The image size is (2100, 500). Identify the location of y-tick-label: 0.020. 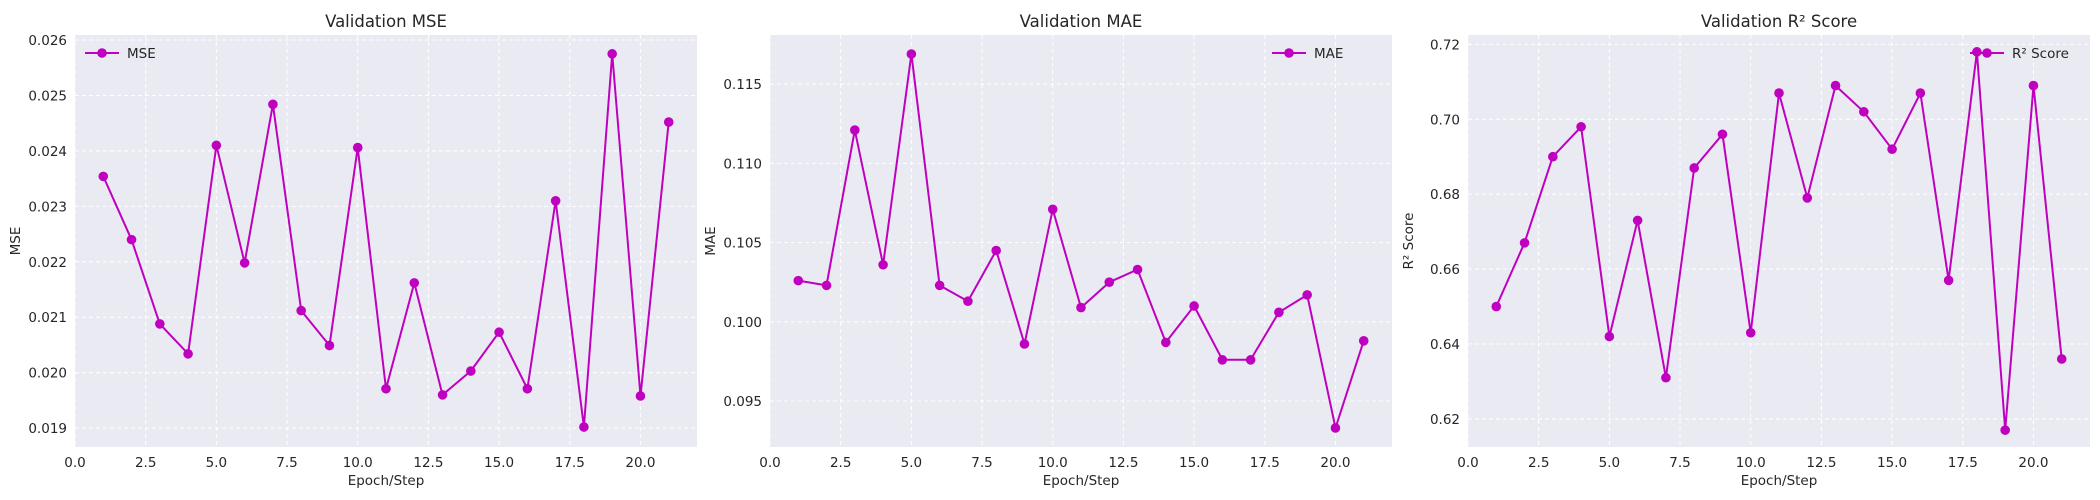
(47, 374).